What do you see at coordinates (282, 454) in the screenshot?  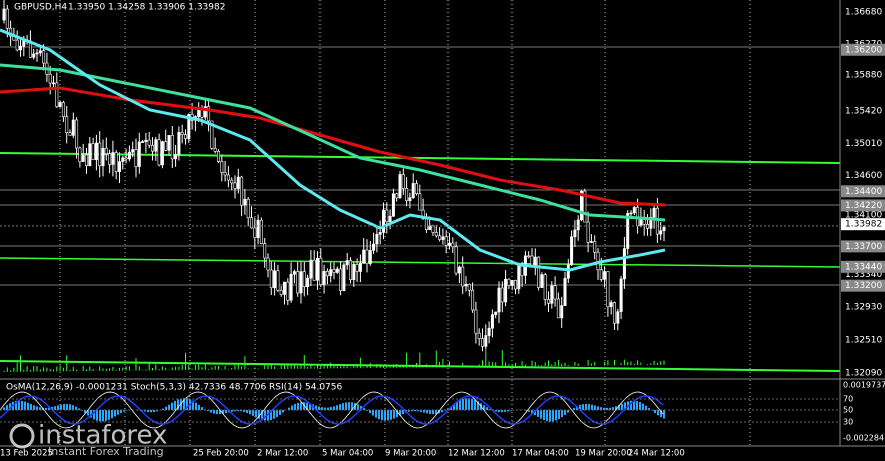 I see `time-label: 2 Mar 12:00` at bounding box center [282, 454].